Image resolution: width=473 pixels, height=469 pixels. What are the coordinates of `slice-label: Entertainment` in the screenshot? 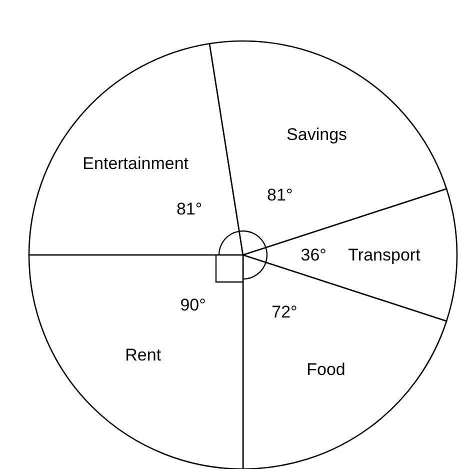 It's located at (135, 163).